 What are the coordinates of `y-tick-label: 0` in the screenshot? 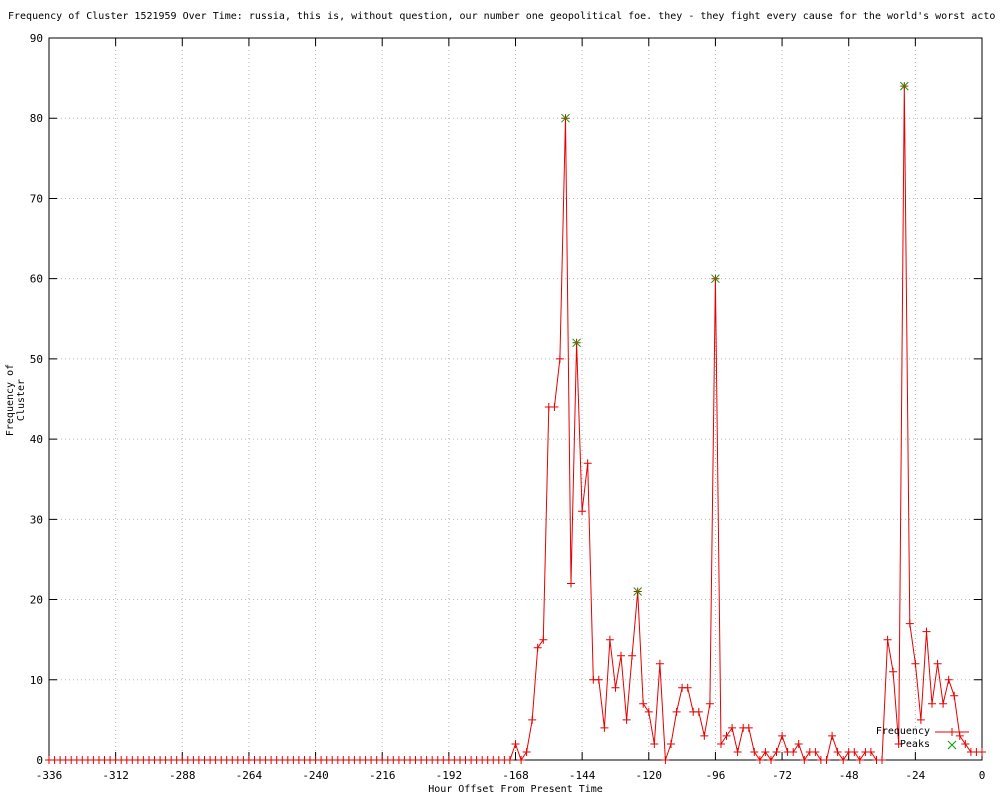 It's located at (39, 760).